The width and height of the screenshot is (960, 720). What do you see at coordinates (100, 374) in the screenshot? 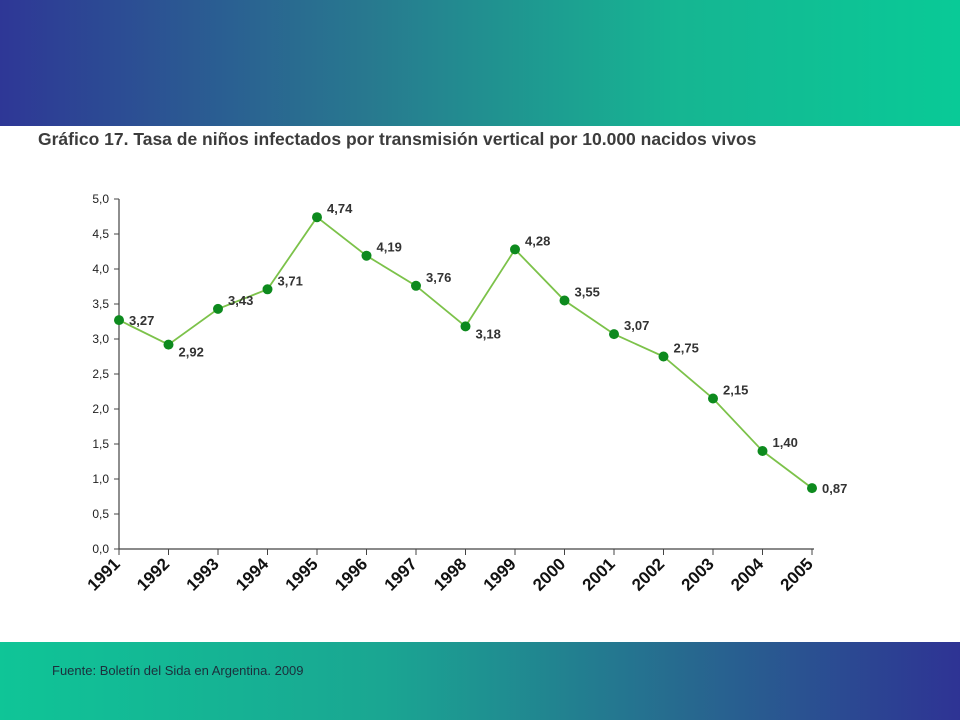
I see `y-tick-label: 2,5` at bounding box center [100, 374].